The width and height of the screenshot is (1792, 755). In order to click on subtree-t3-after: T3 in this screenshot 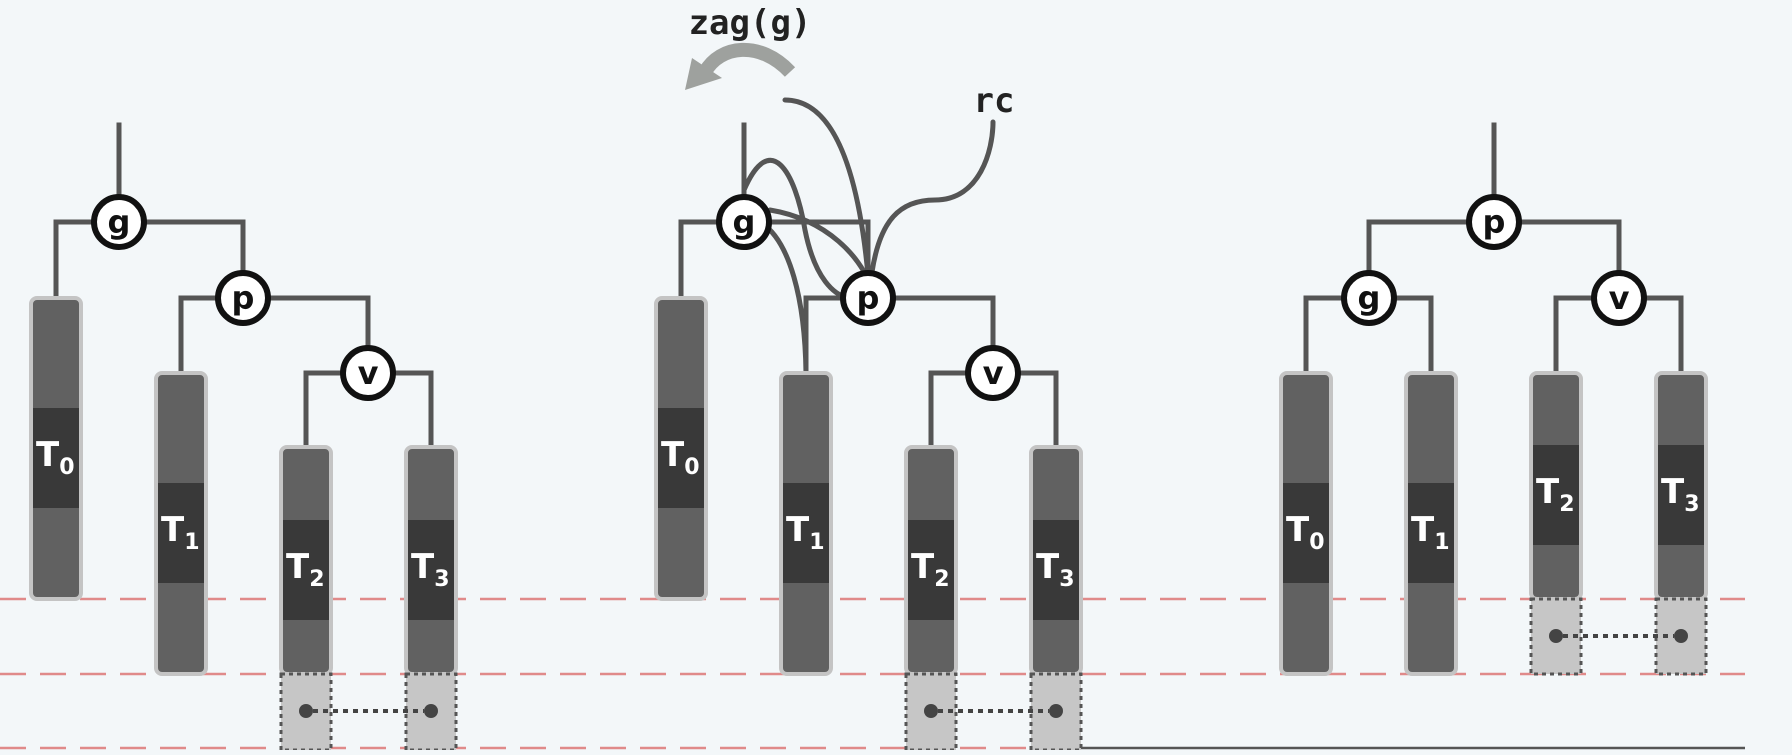, I will do `click(1681, 486)`.